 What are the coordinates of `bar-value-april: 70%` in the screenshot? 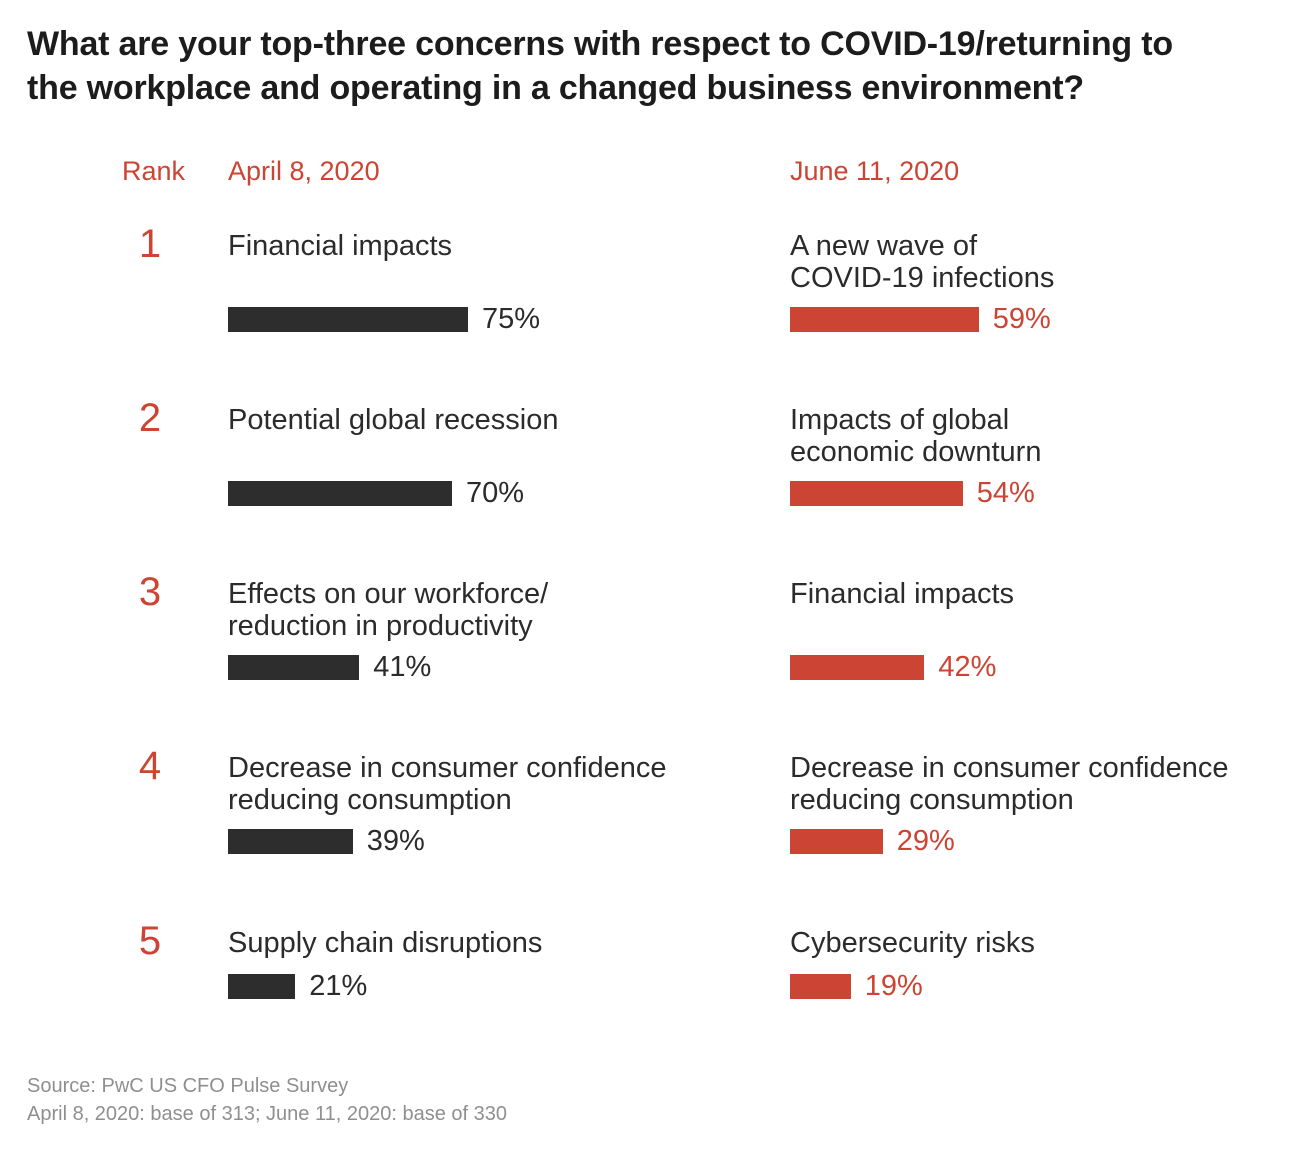 It's located at (495, 493).